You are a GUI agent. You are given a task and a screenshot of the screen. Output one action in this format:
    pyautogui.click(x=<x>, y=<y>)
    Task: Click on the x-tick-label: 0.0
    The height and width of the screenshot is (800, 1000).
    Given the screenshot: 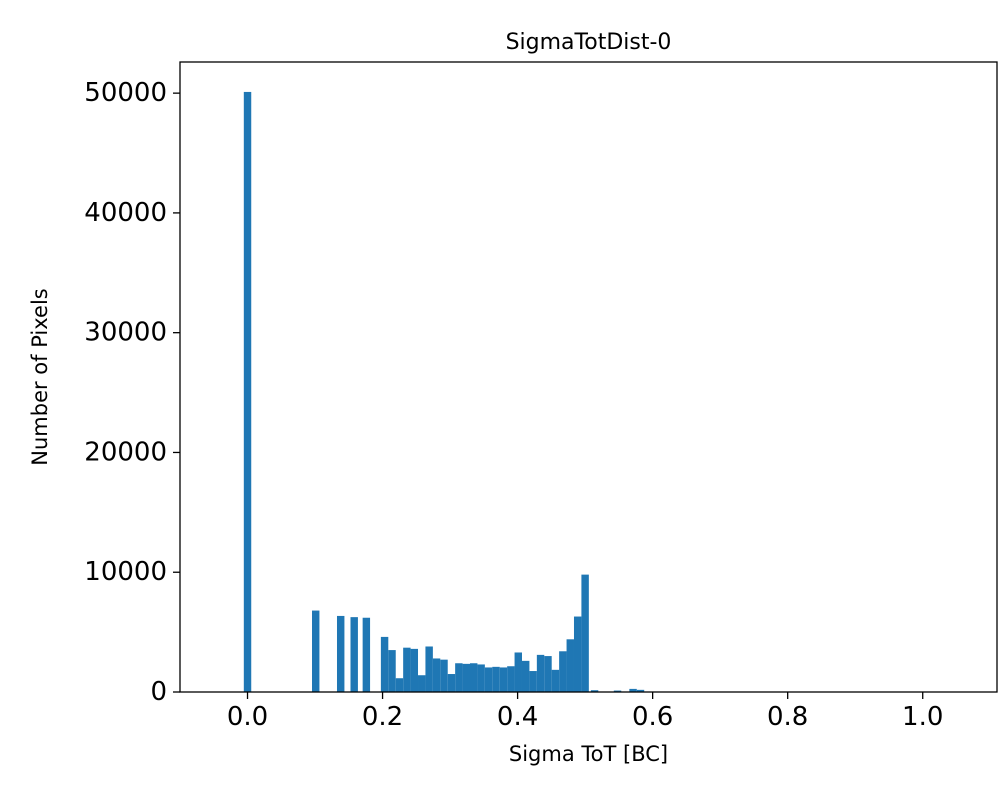 What is the action you would take?
    pyautogui.click(x=247, y=717)
    